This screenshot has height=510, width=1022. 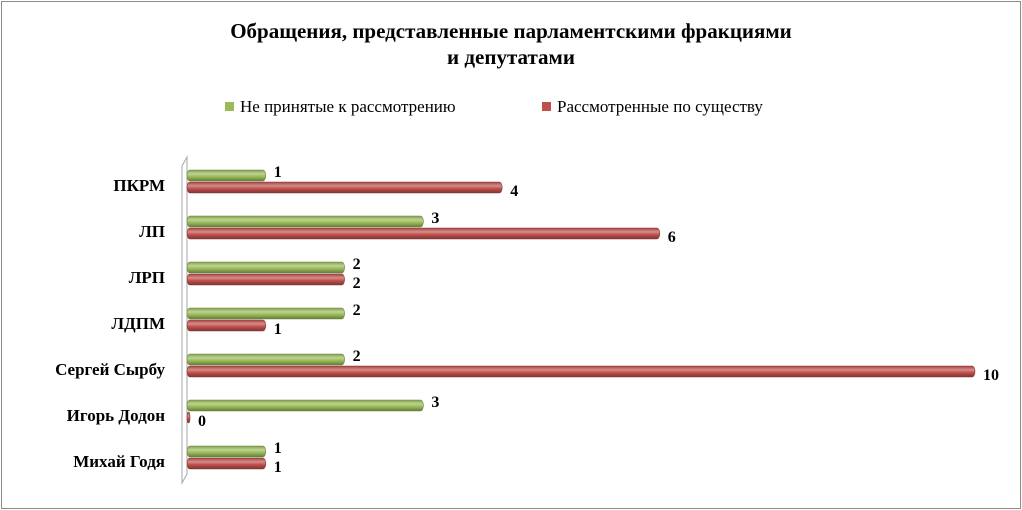 What do you see at coordinates (511, 57) in the screenshot?
I see `chart-title-line-2: и депутатами` at bounding box center [511, 57].